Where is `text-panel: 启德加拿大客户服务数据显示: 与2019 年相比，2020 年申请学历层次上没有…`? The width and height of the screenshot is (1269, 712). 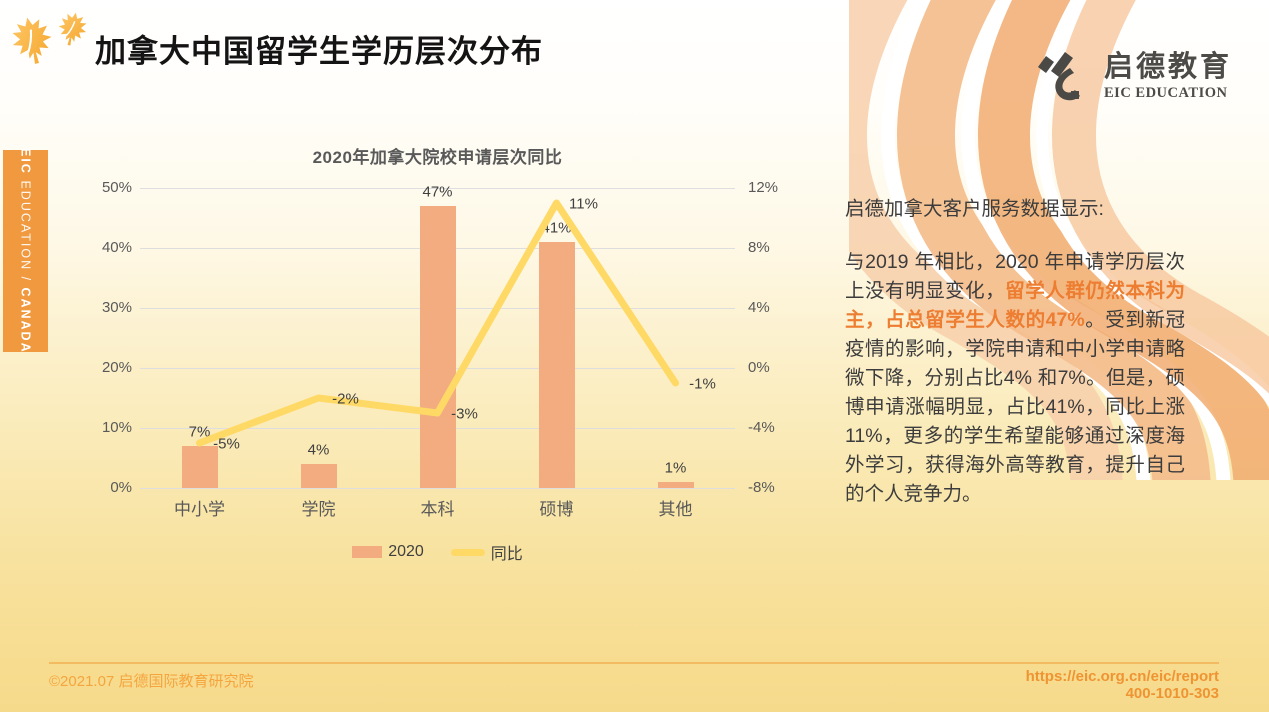
text-panel: 启德加拿大客户服务数据显示: 与2019 年相比，2020 年申请学历层次上没有… is located at coordinates (1015, 352).